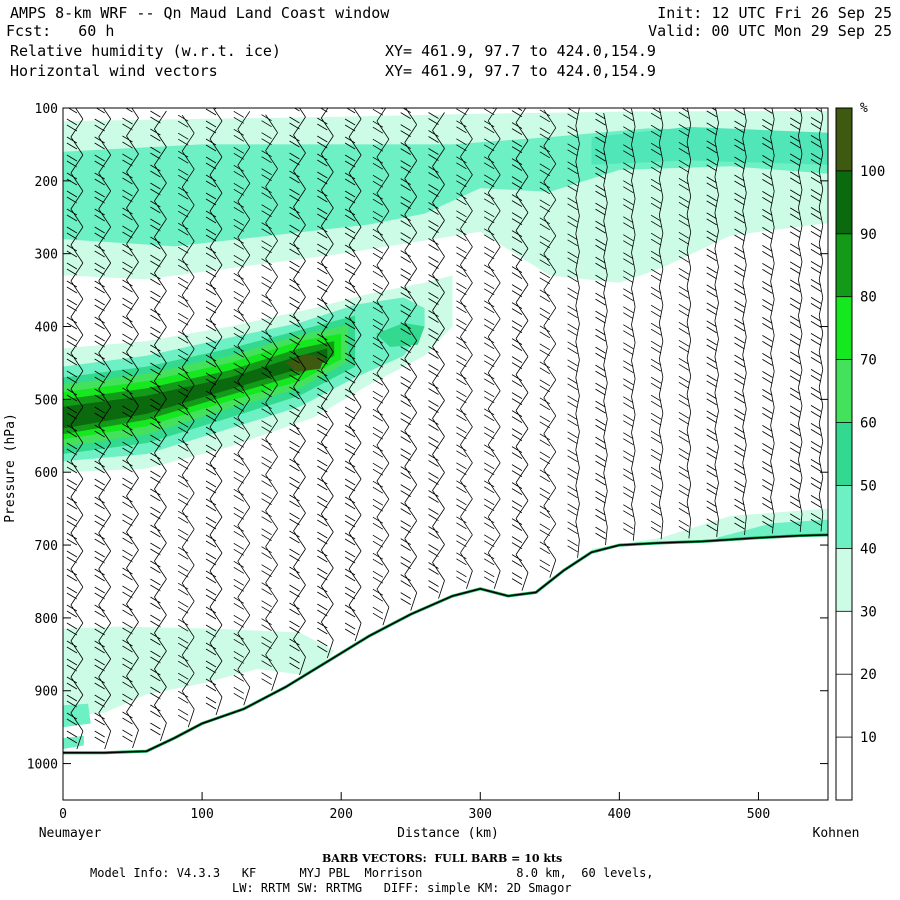  I want to click on colorbar: 10 20 30 40 50 60 70 80 90 100%, so click(860, 451).